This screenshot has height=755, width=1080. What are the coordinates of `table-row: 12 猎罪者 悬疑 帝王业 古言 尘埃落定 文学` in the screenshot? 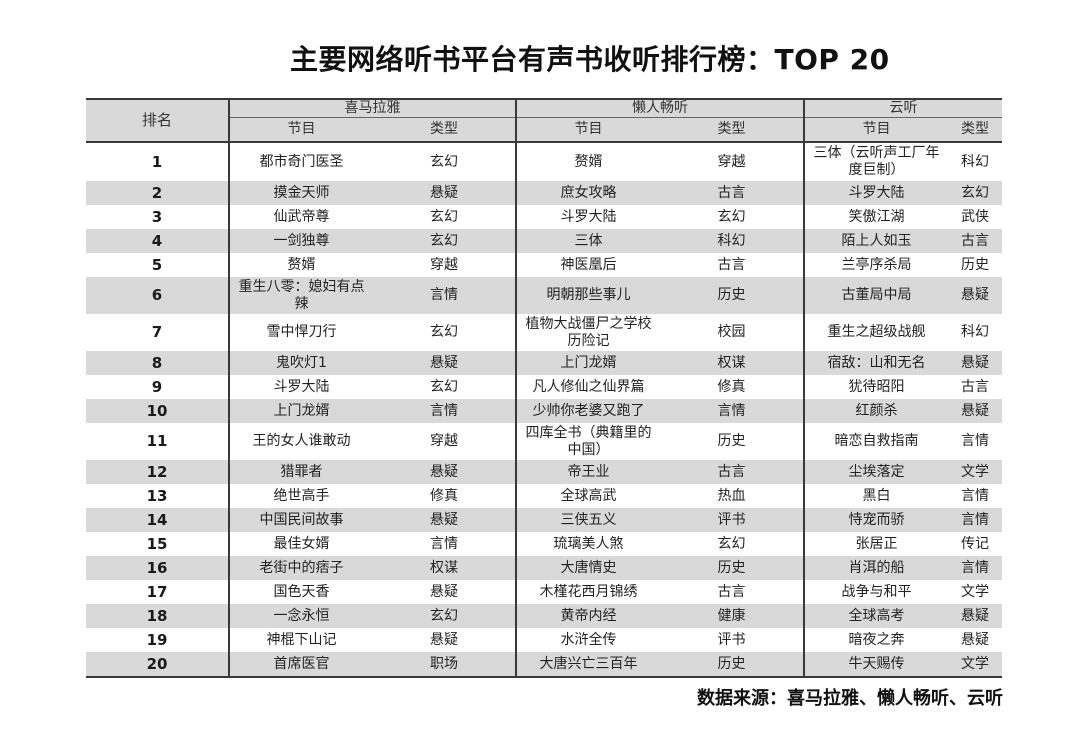 It's located at (544, 472).